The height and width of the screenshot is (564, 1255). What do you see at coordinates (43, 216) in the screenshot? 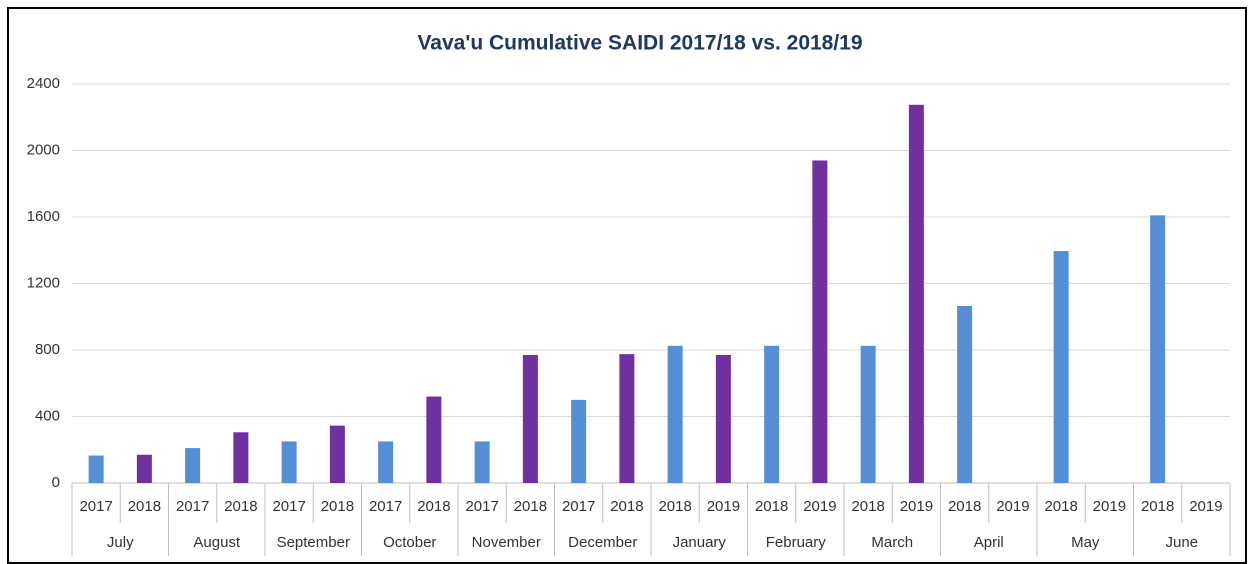
I see `y-tick-label: 1600` at bounding box center [43, 216].